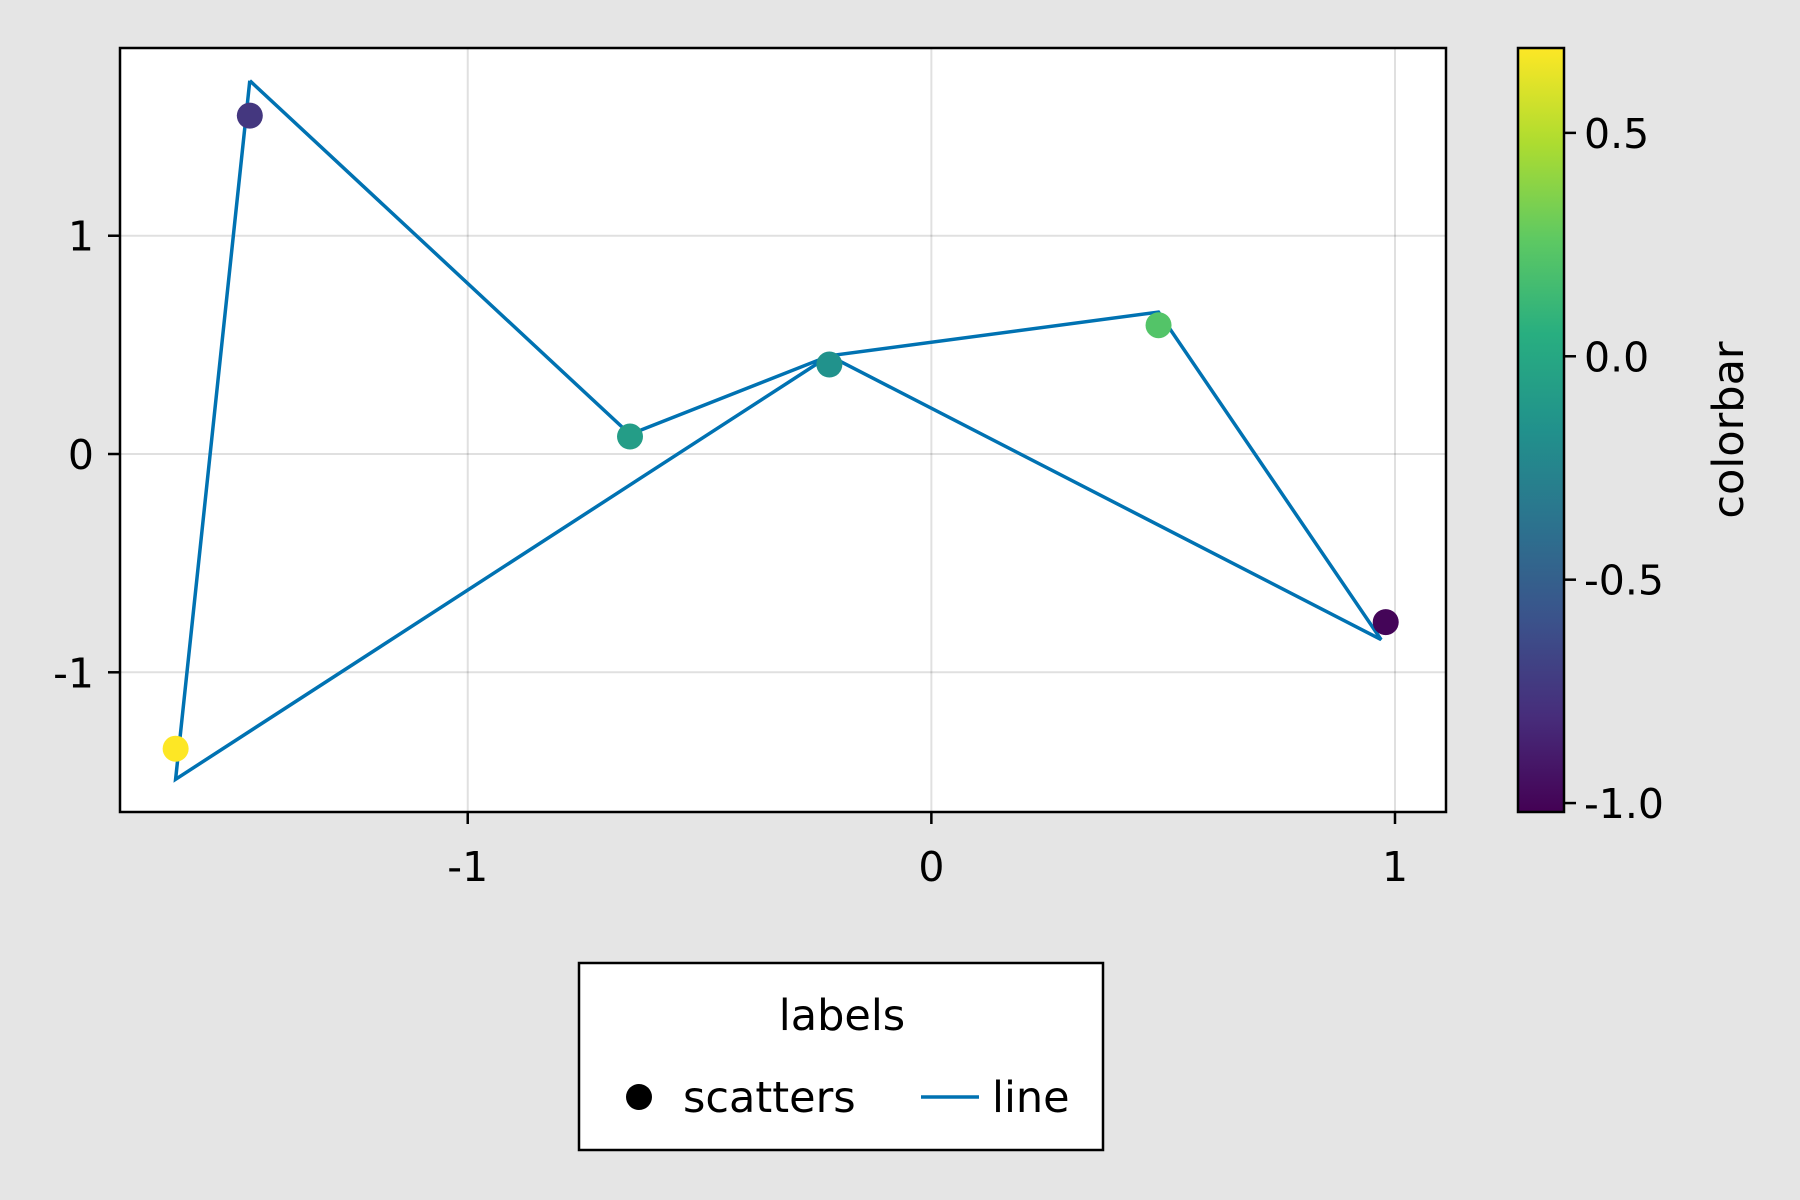 The image size is (1800, 1200). What do you see at coordinates (467, 867) in the screenshot?
I see `x-tick-label: -1` at bounding box center [467, 867].